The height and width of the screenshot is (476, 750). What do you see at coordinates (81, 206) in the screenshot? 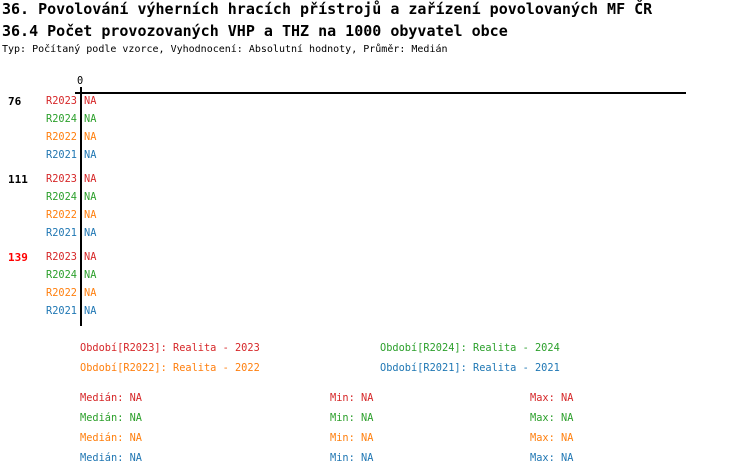
I see `y-axis-line` at bounding box center [81, 206].